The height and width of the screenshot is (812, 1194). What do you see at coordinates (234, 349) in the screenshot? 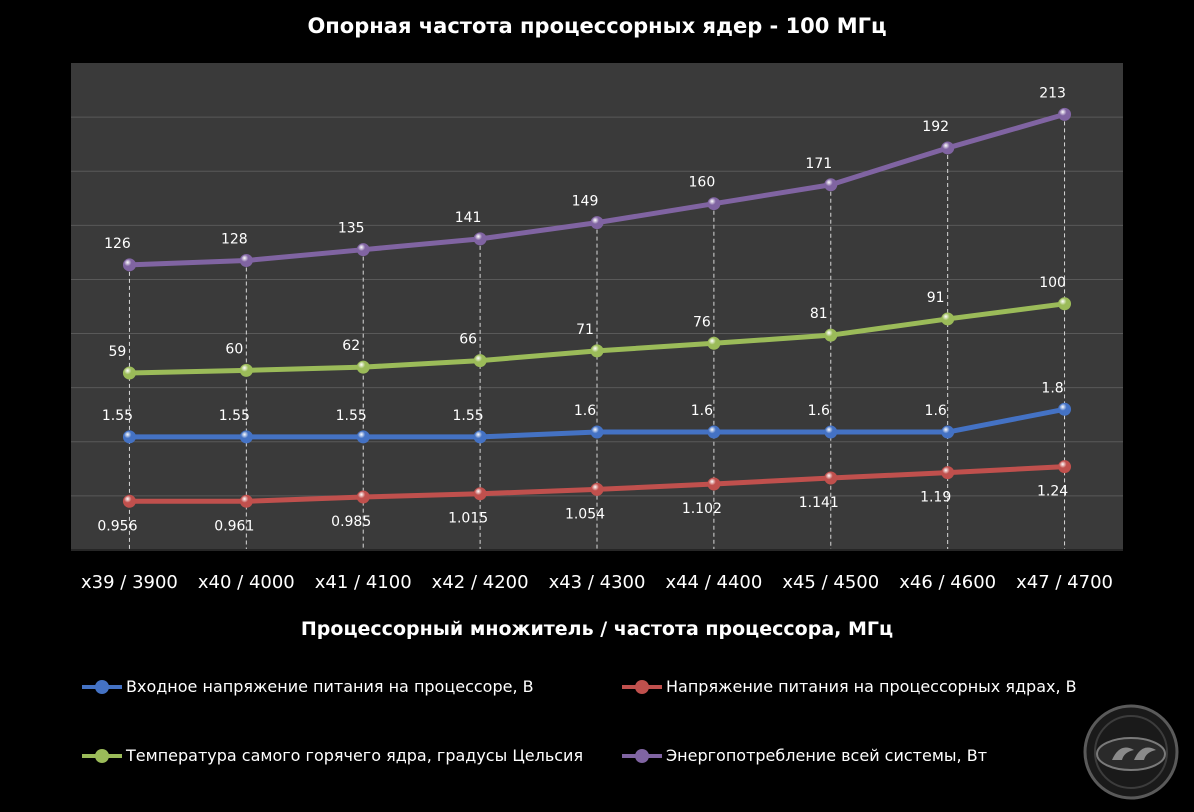
I see `data-label: 60` at bounding box center [234, 349].